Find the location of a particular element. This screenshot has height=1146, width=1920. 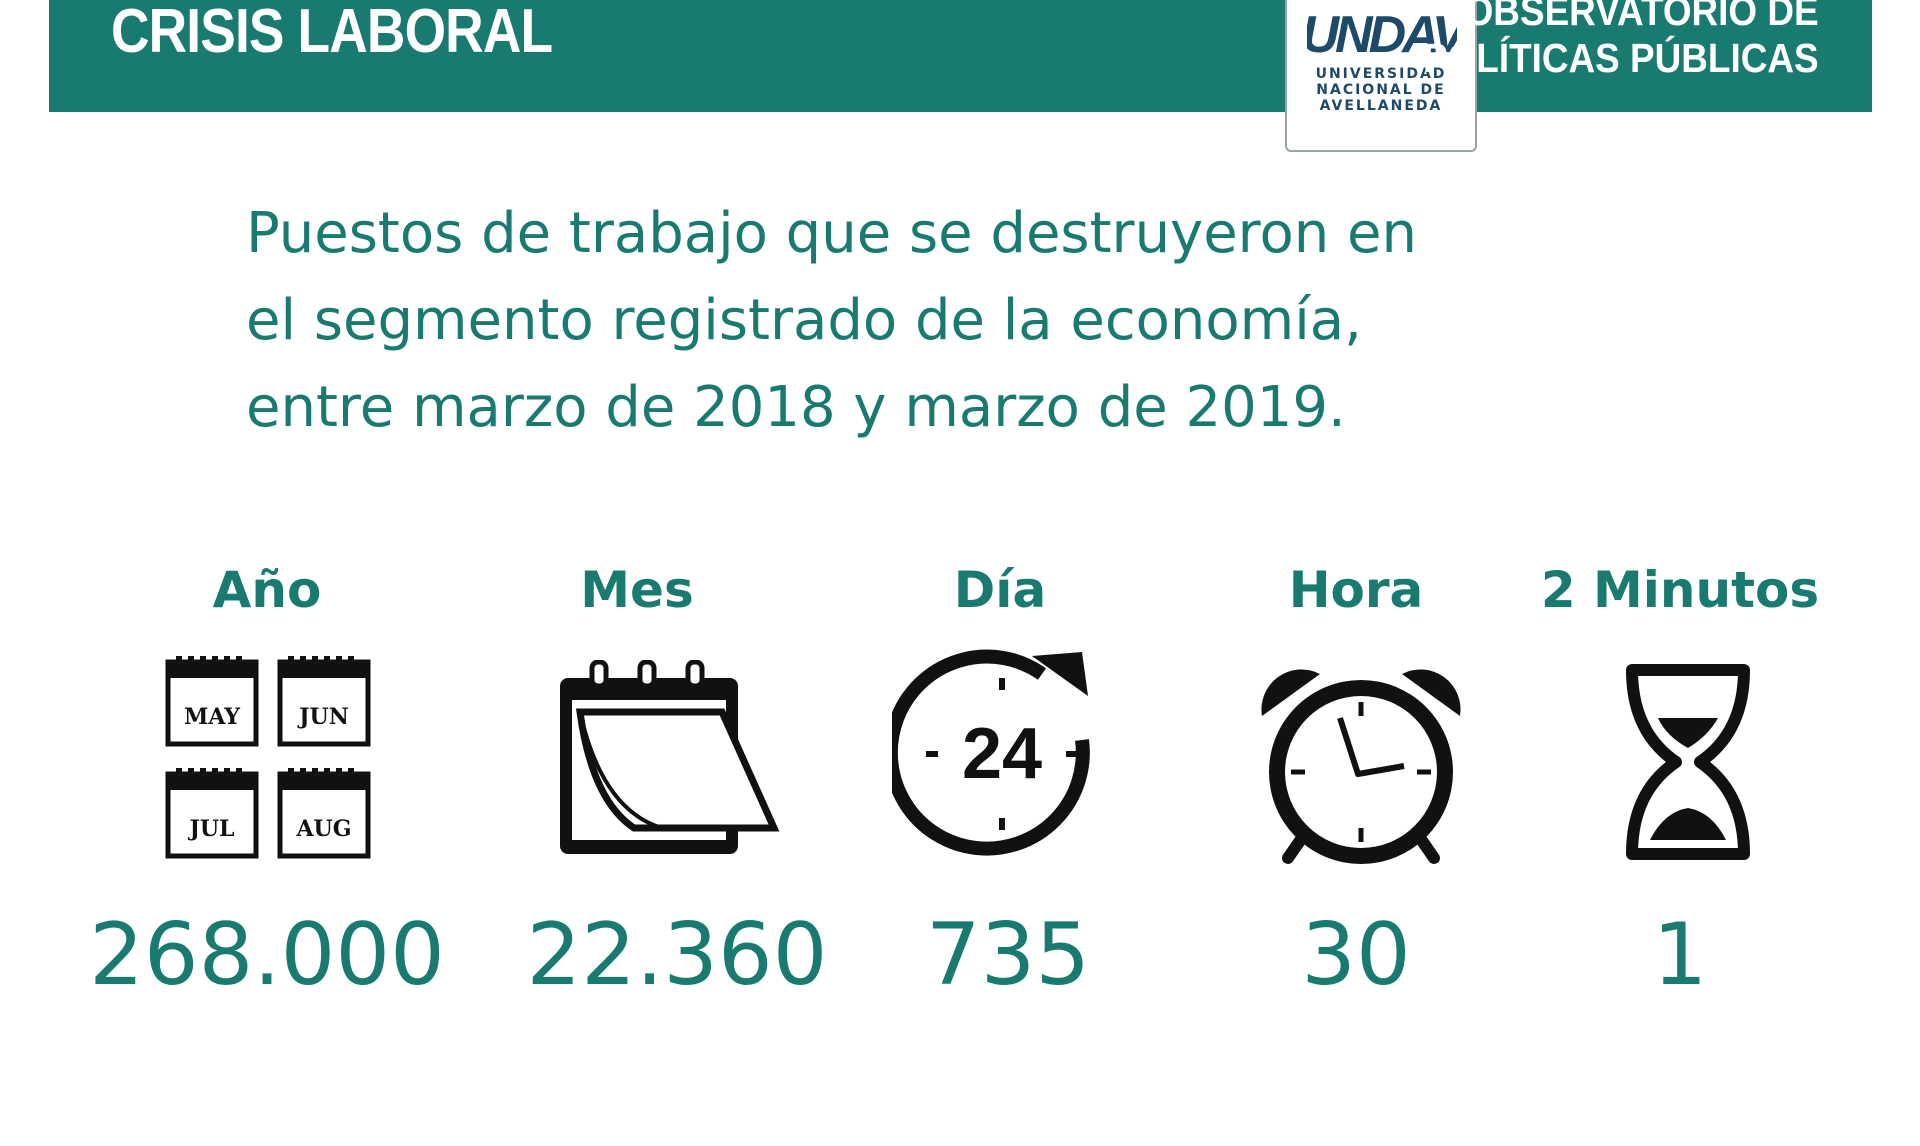

stat-year-label: Año is located at coordinates (267, 590).